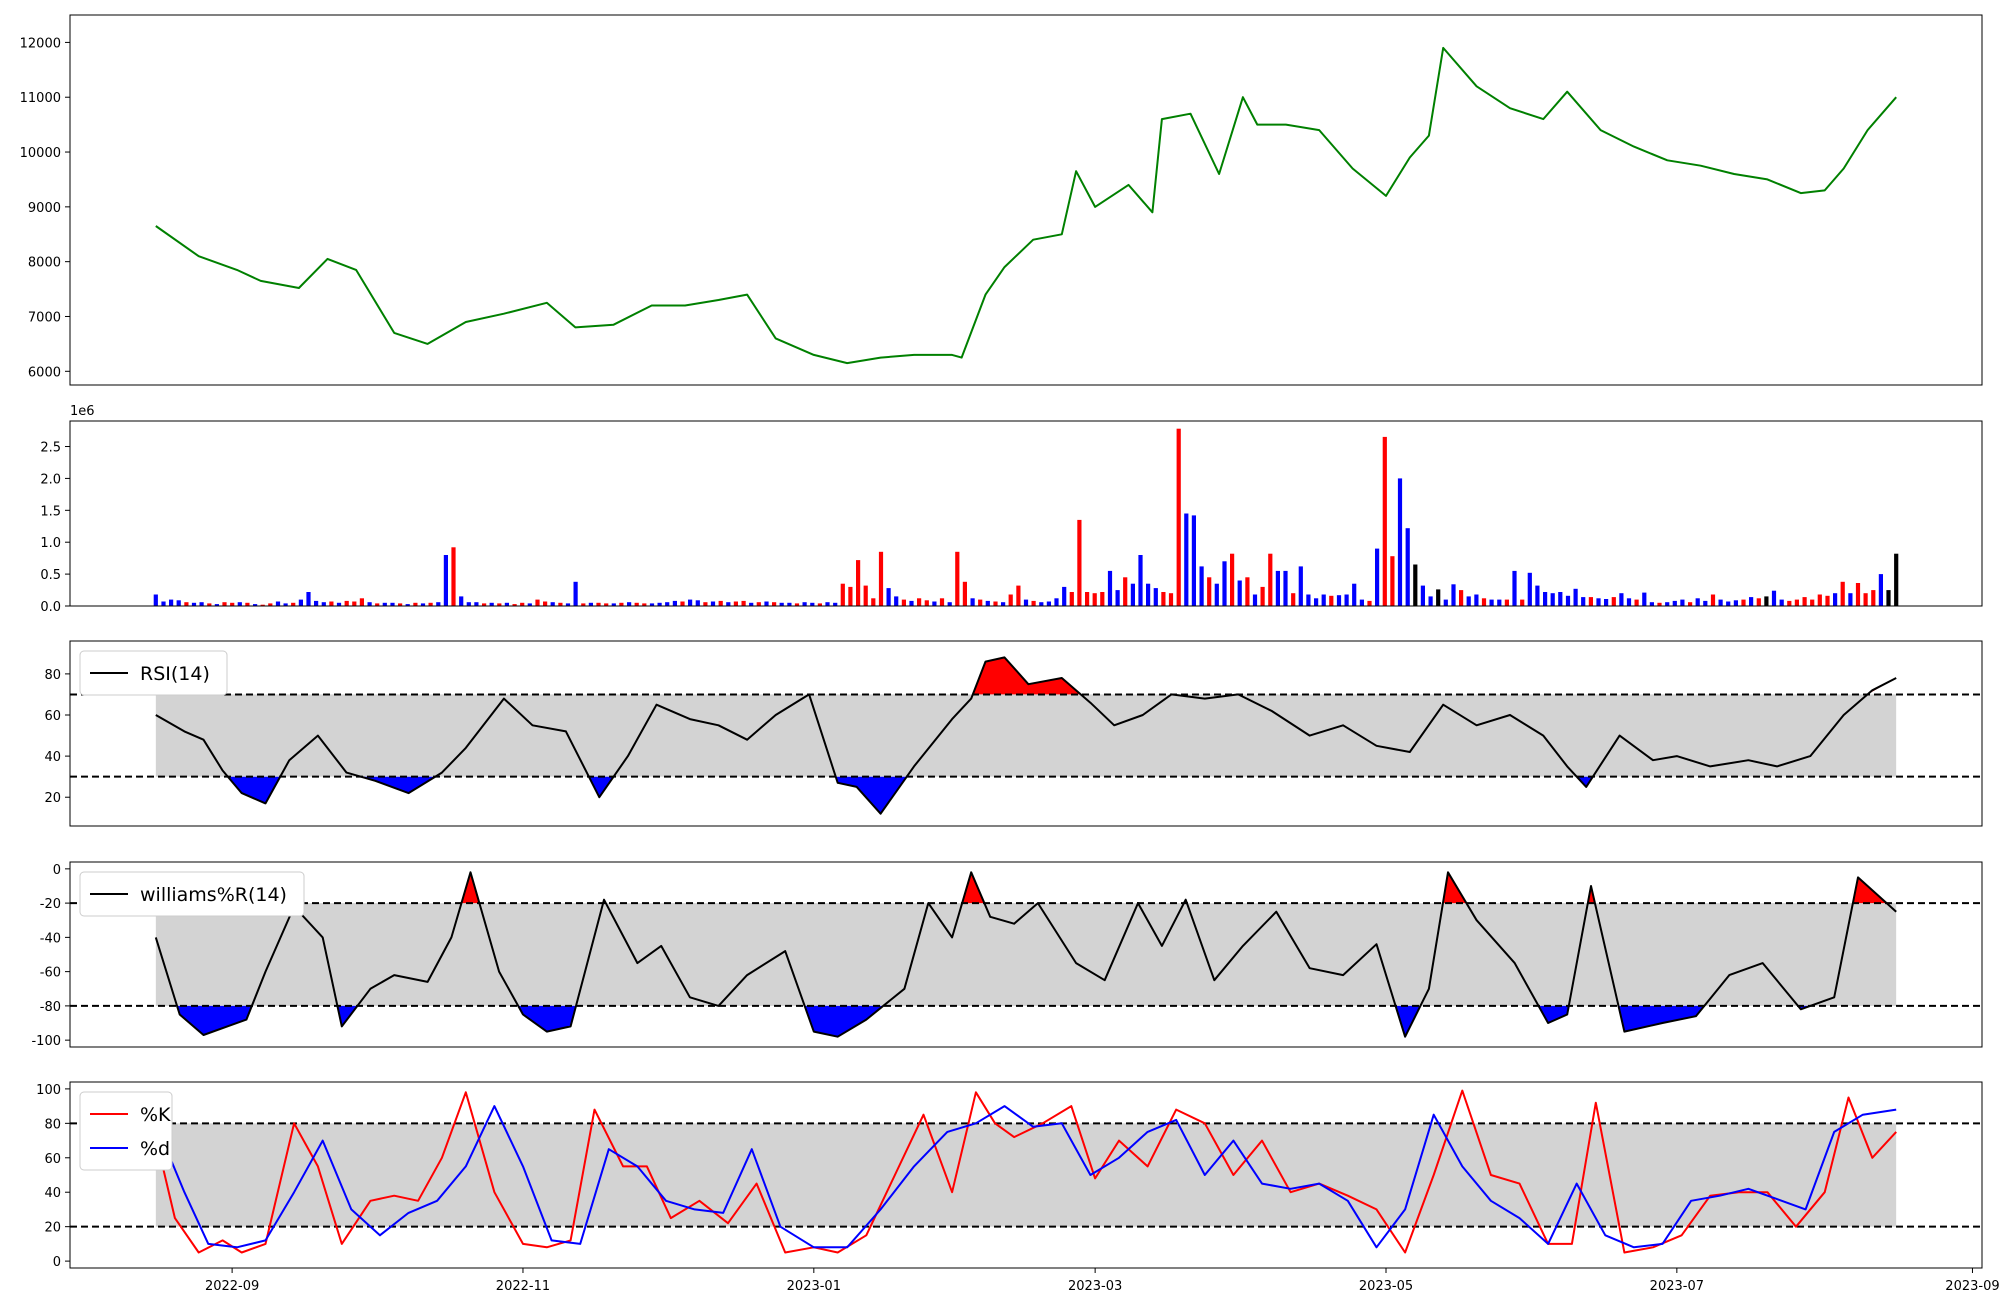  Describe the element at coordinates (1026, 1175) in the screenshot. I see `stochastic-frame` at that location.